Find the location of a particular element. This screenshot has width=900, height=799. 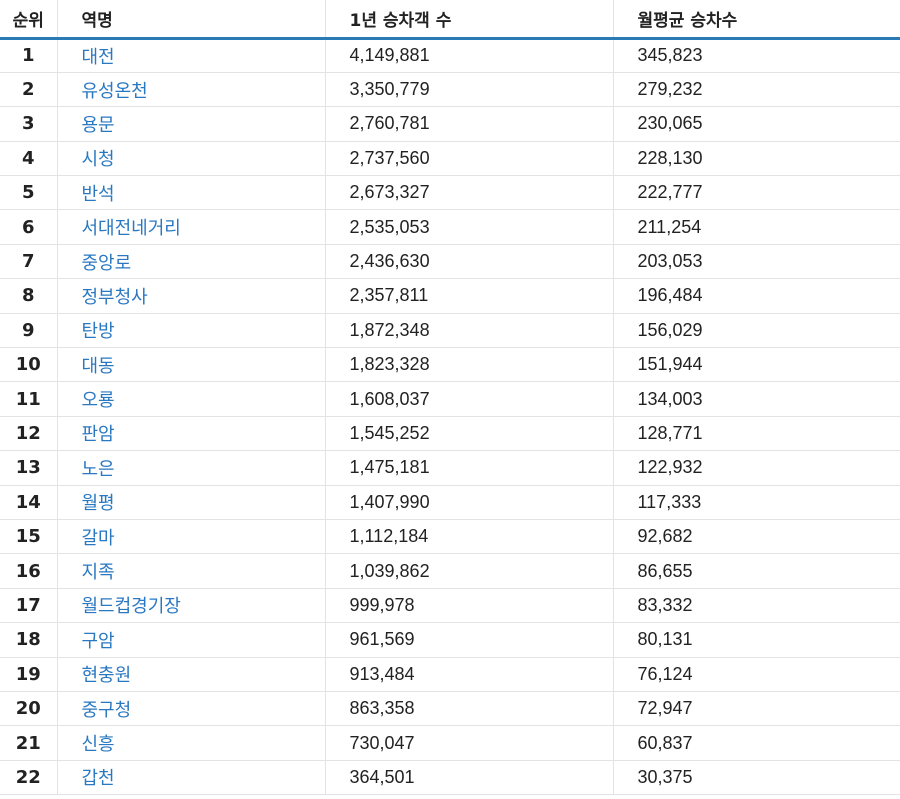

station-link: 서대전네거리 is located at coordinates (190, 227).